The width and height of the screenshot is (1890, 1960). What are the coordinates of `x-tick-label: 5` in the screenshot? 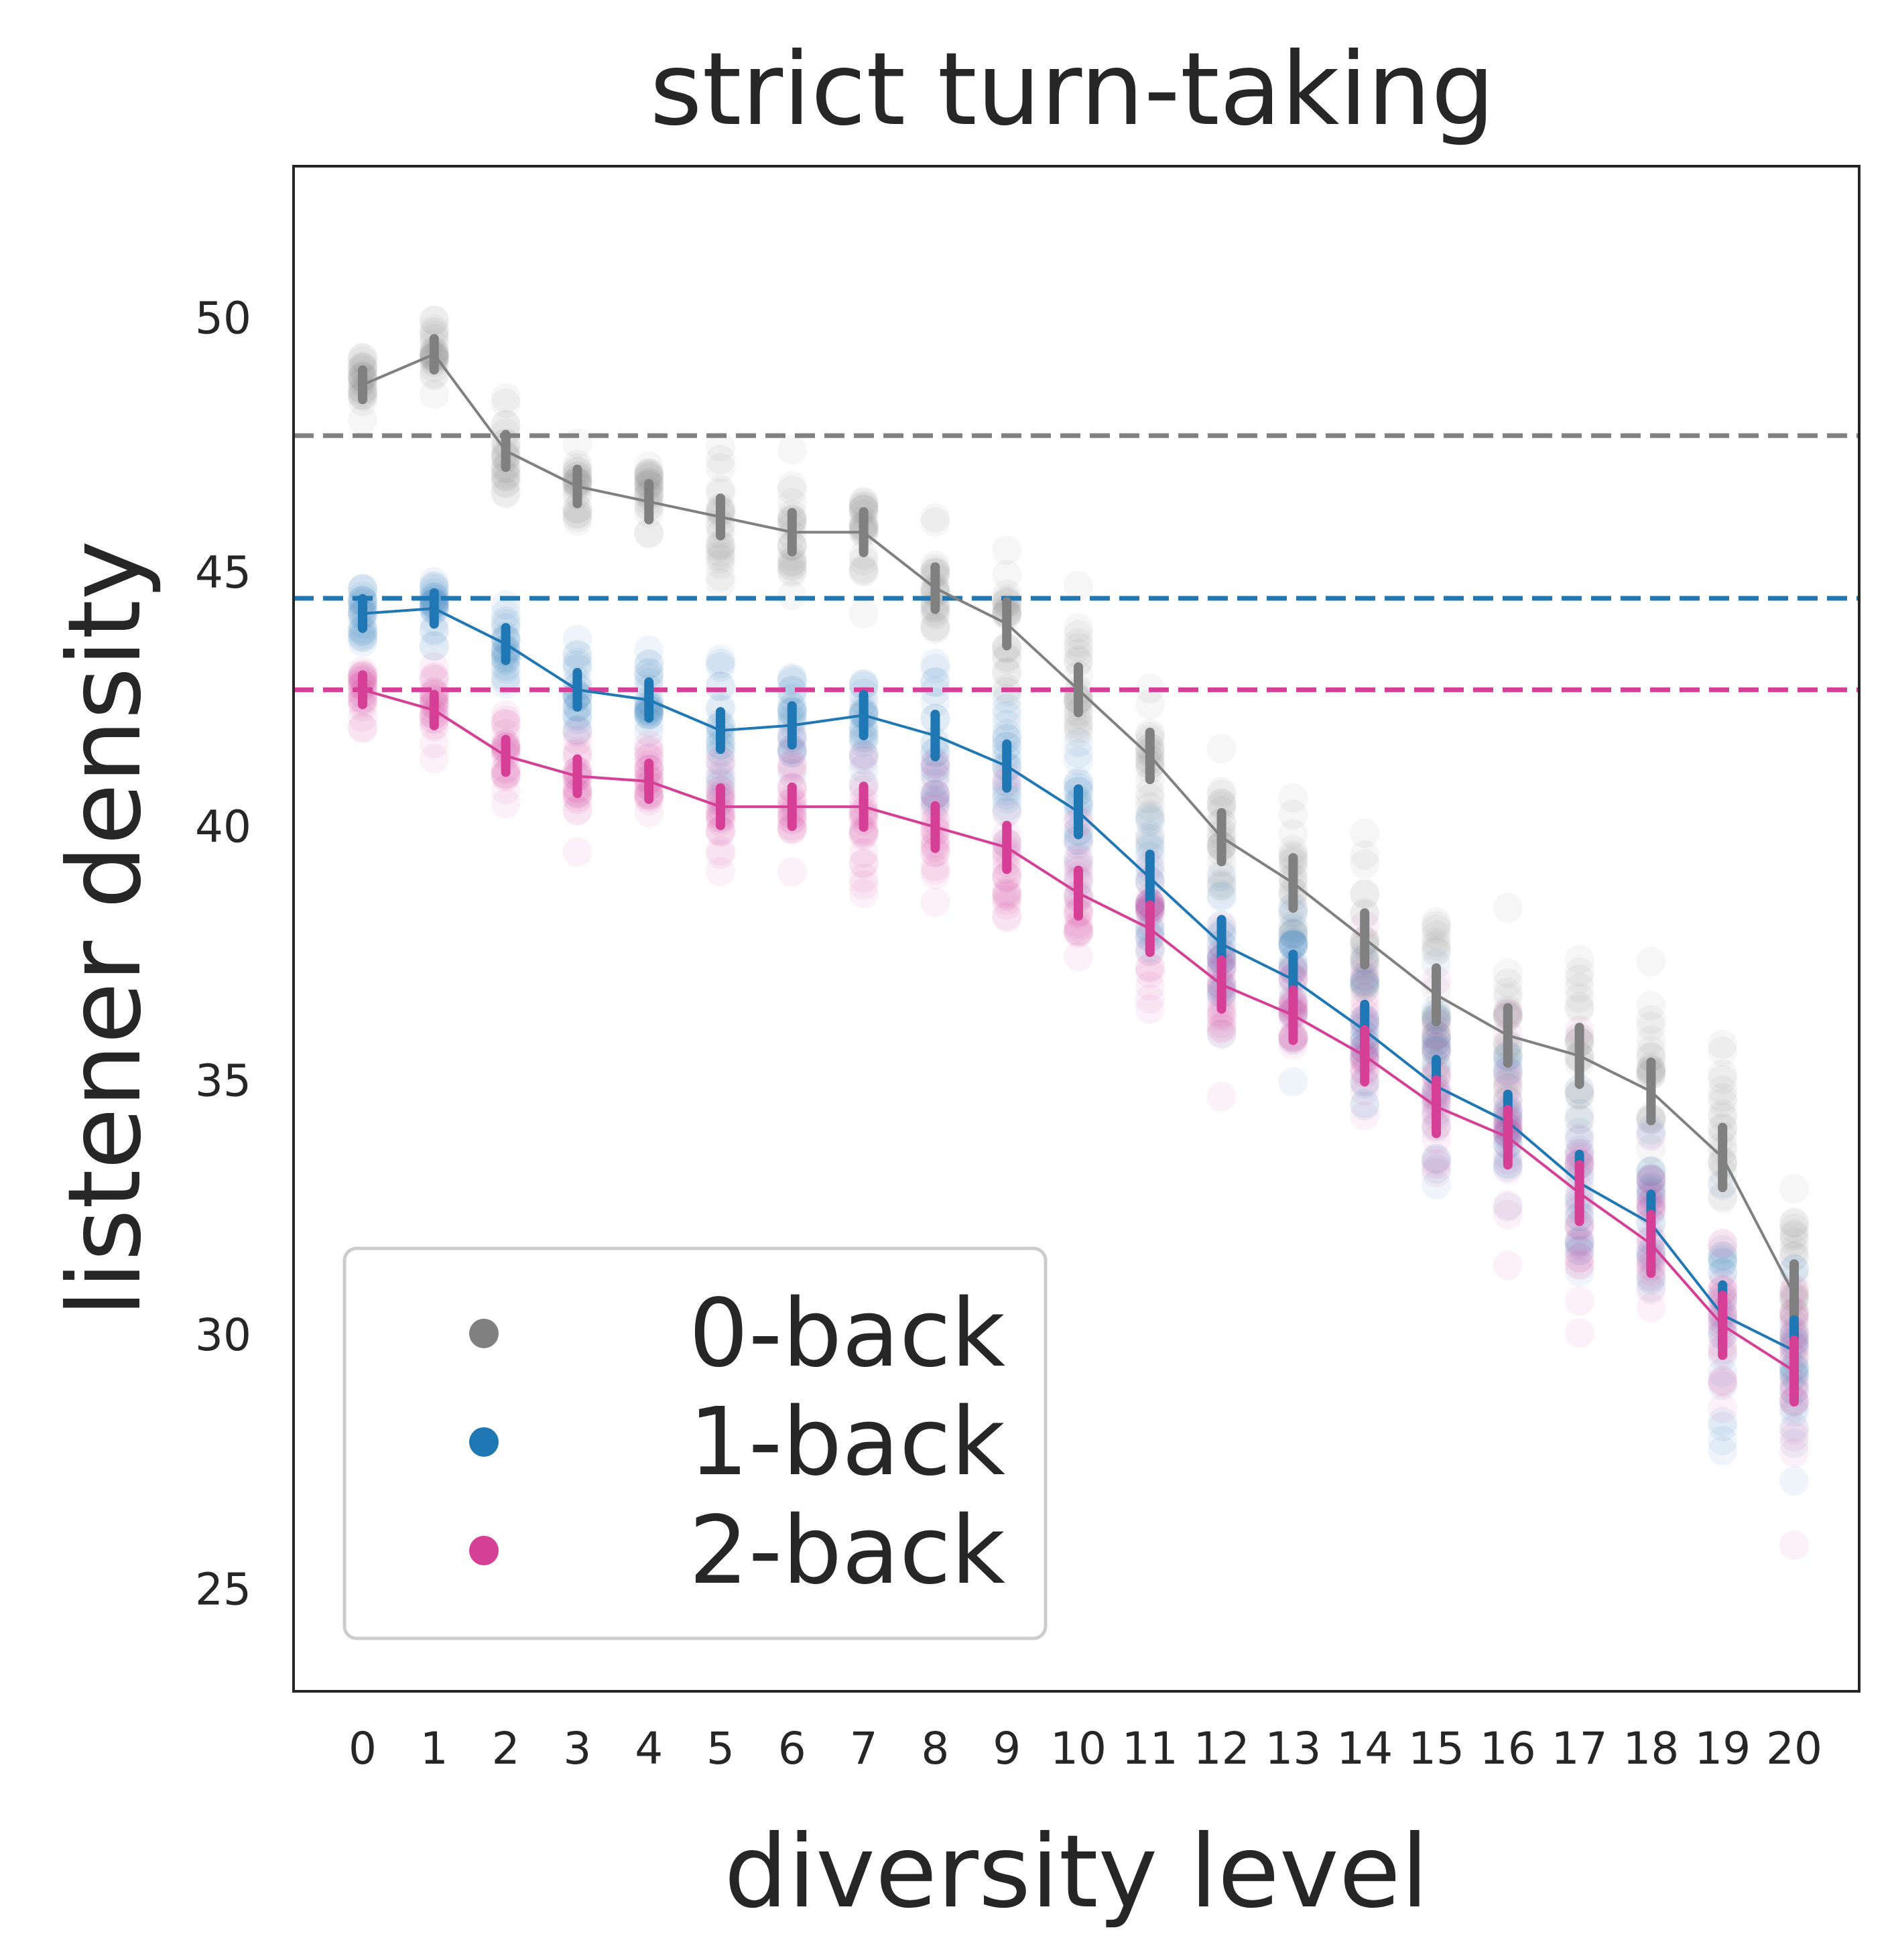 It's located at (720, 1748).